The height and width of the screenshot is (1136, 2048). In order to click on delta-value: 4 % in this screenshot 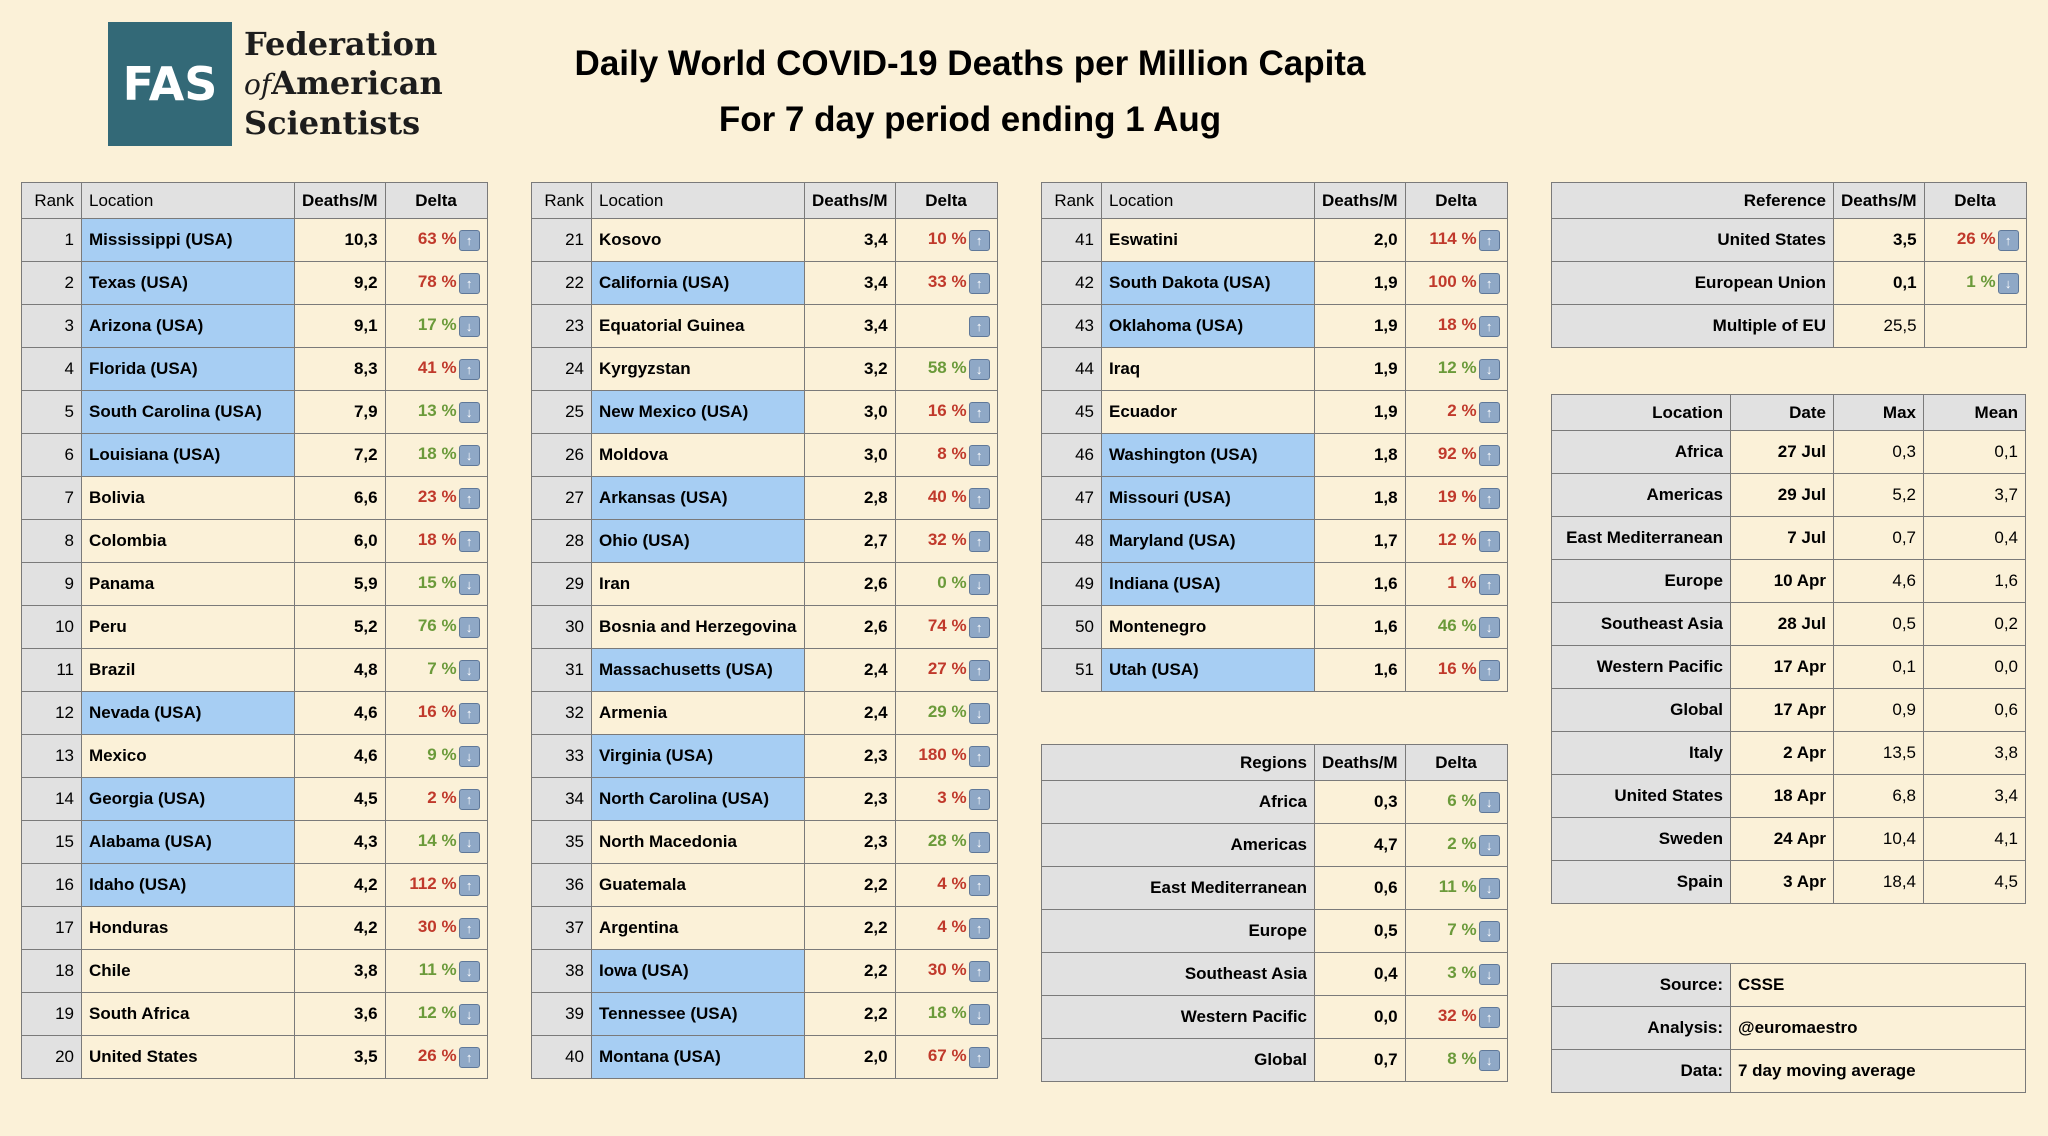, I will do `click(952, 927)`.